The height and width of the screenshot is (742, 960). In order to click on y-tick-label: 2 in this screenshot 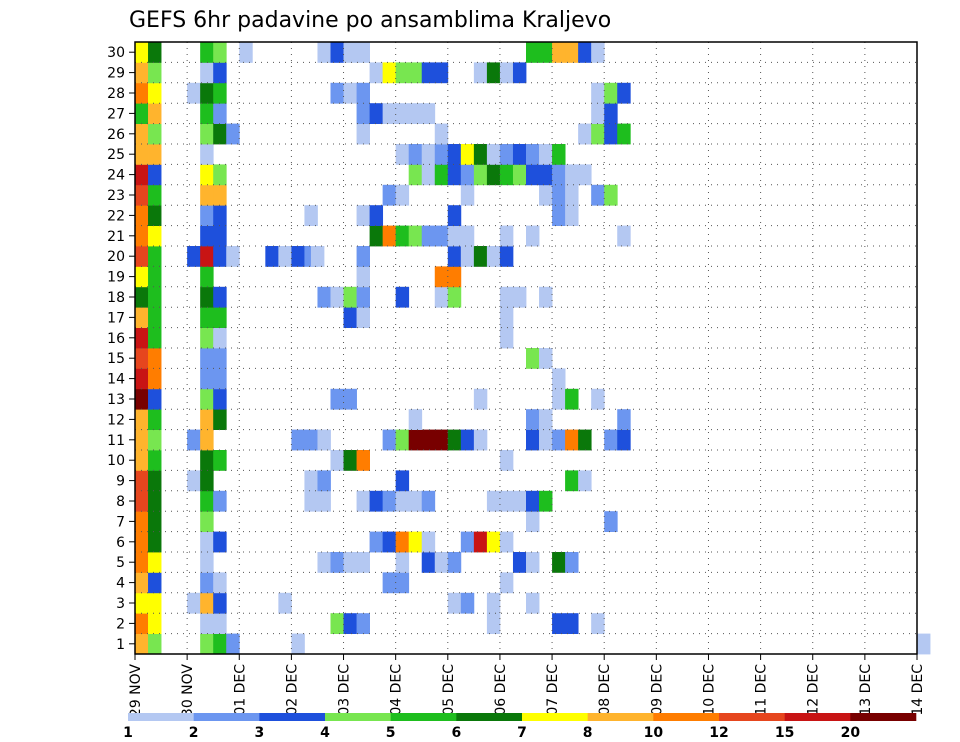, I will do `click(120, 624)`.